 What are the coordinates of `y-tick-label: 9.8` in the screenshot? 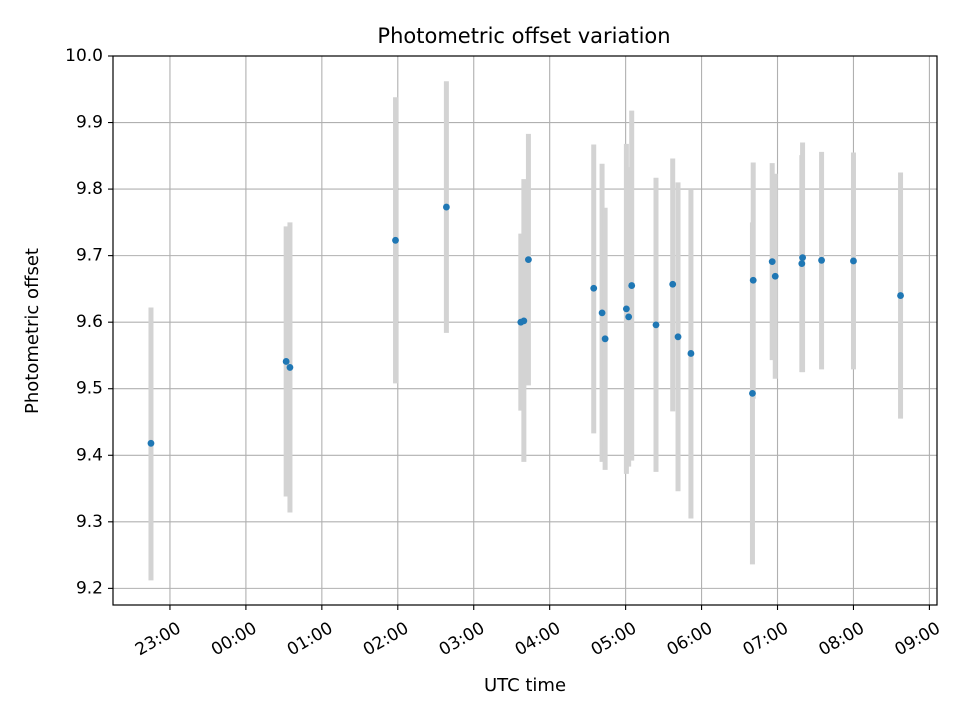 It's located at (89, 189).